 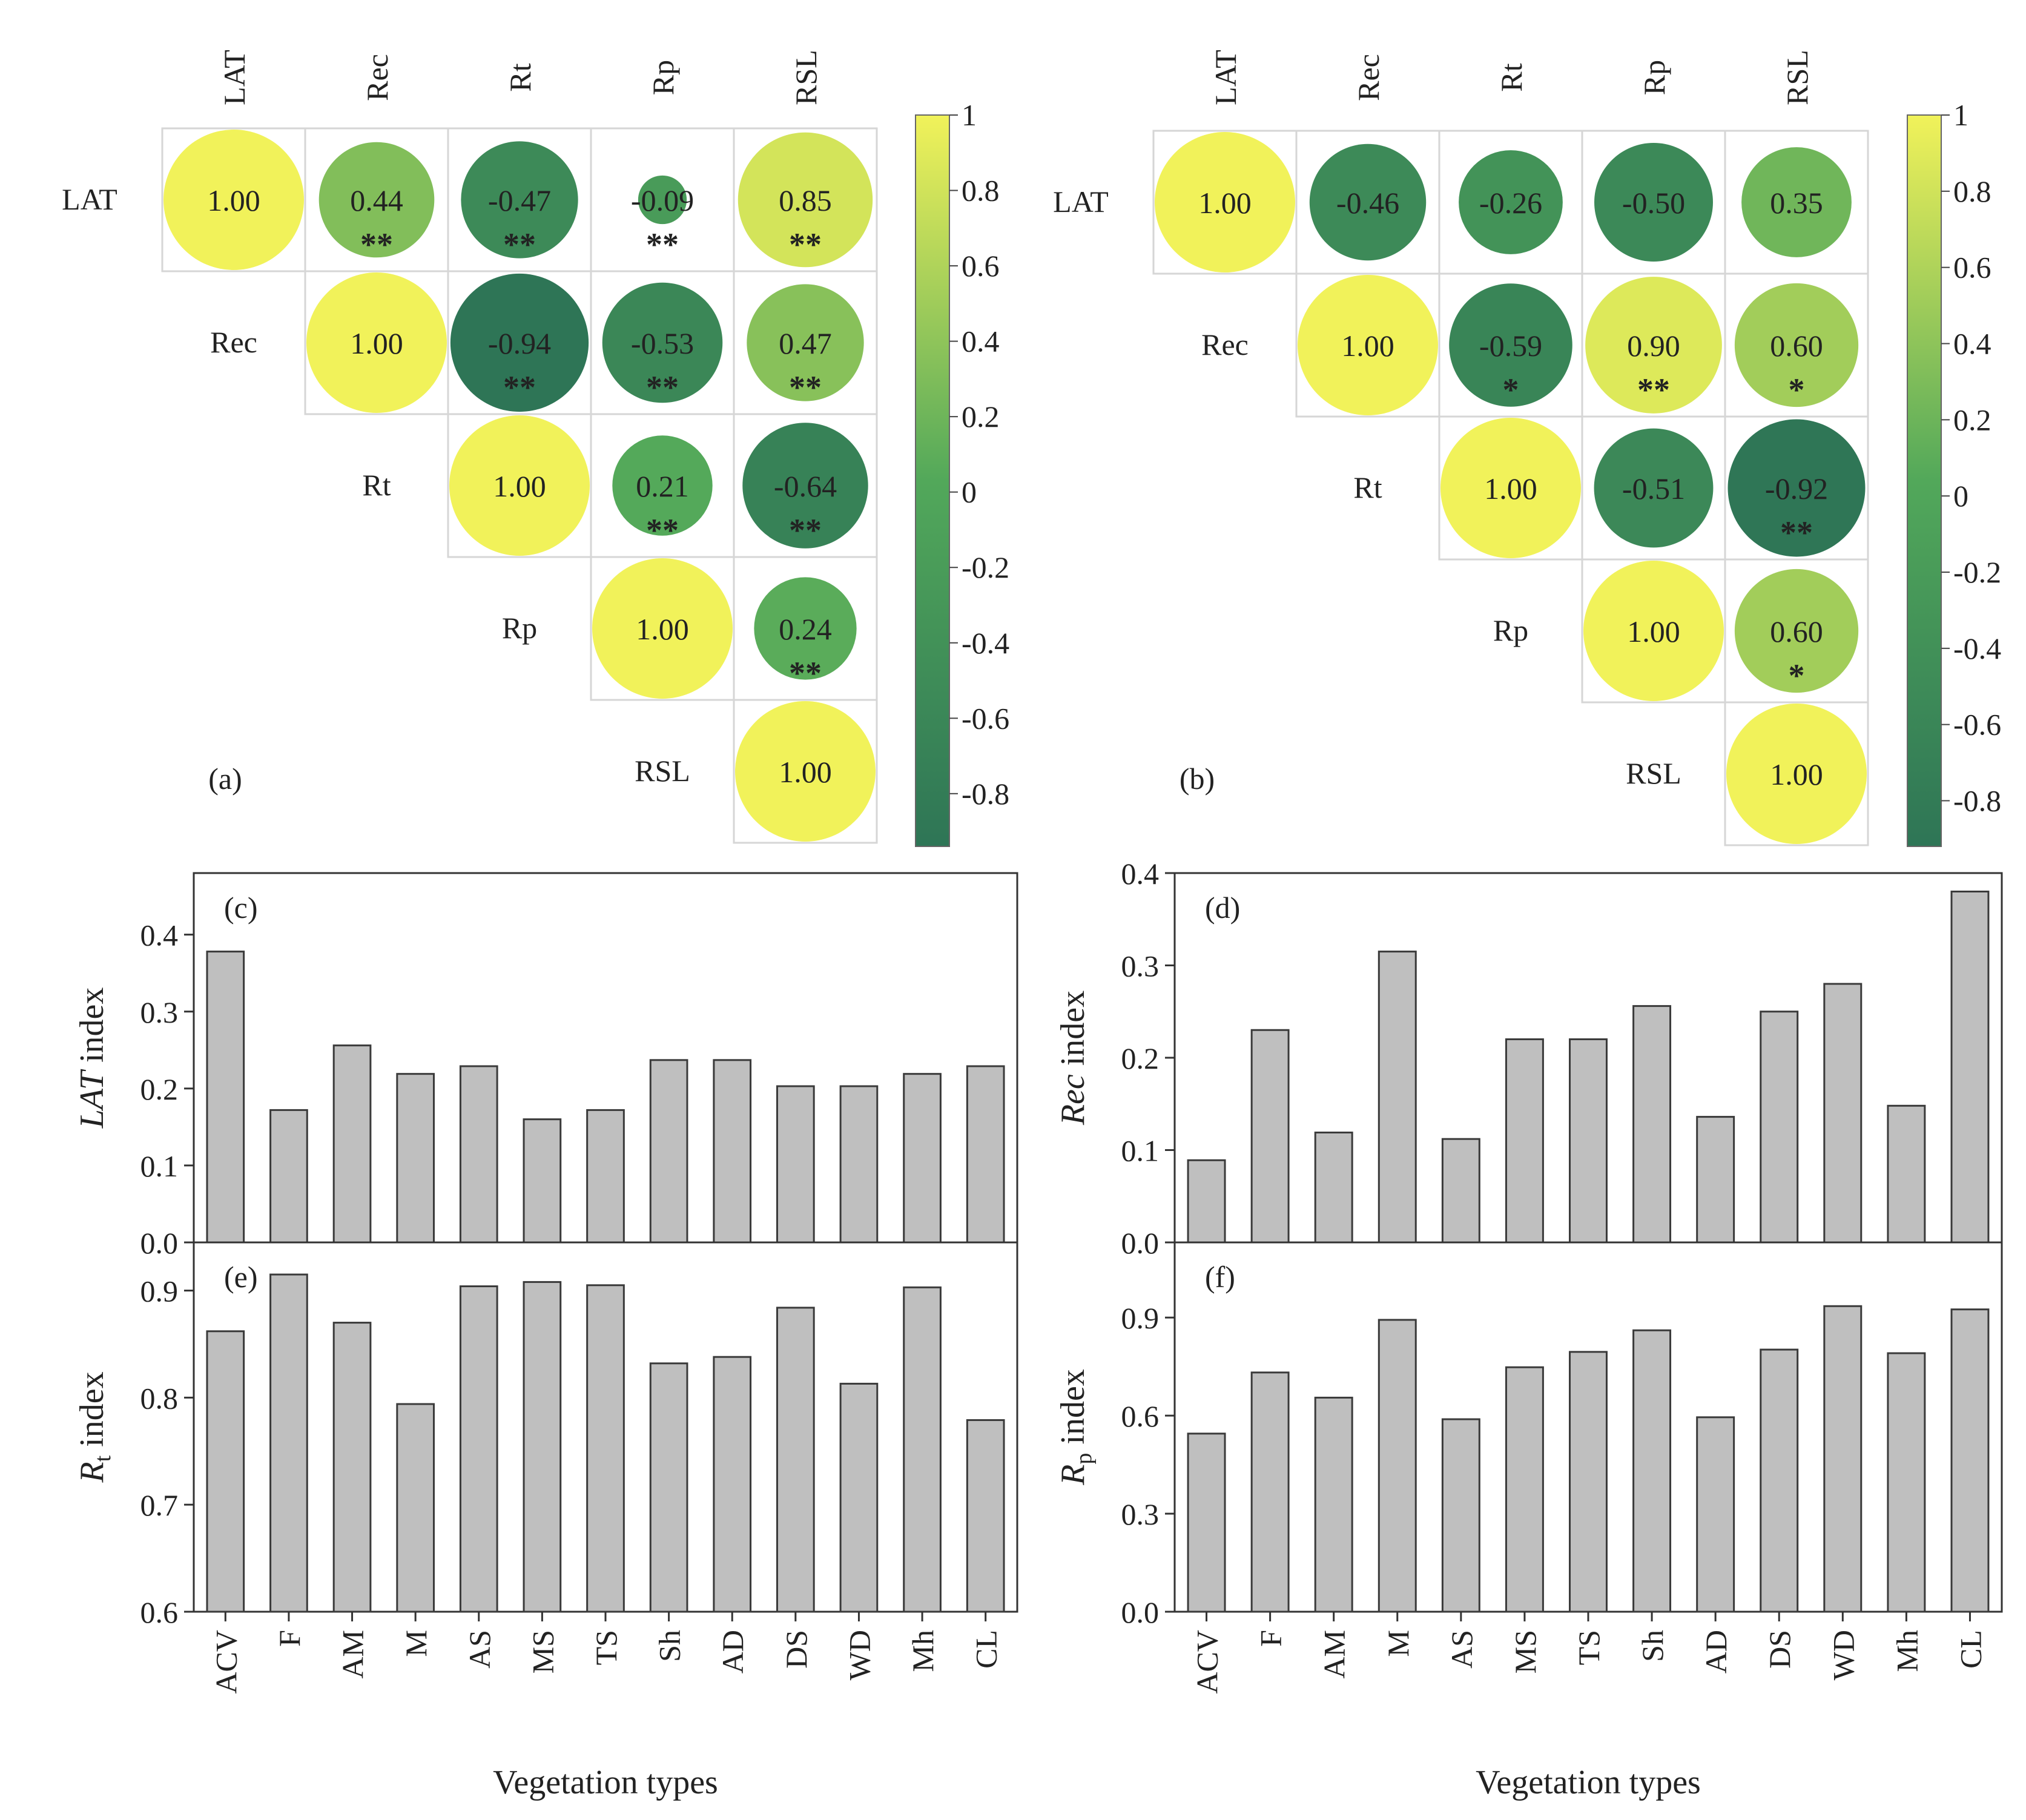 I want to click on correlation-value: 0.85, so click(x=805, y=200).